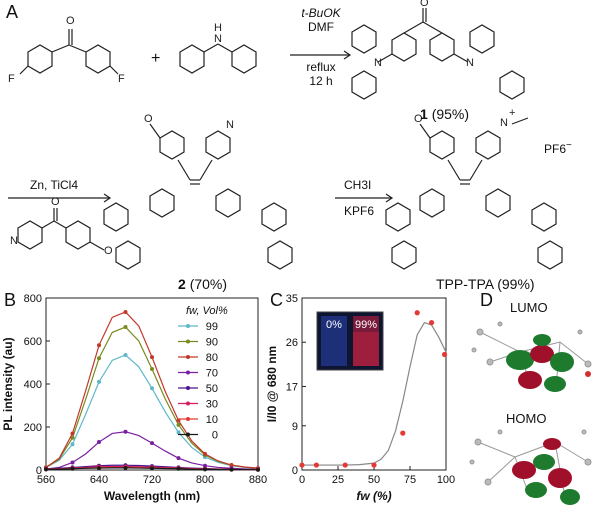 This screenshot has width=600, height=517. What do you see at coordinates (212, 405) in the screenshot?
I see `legend-label-30: 30` at bounding box center [212, 405].